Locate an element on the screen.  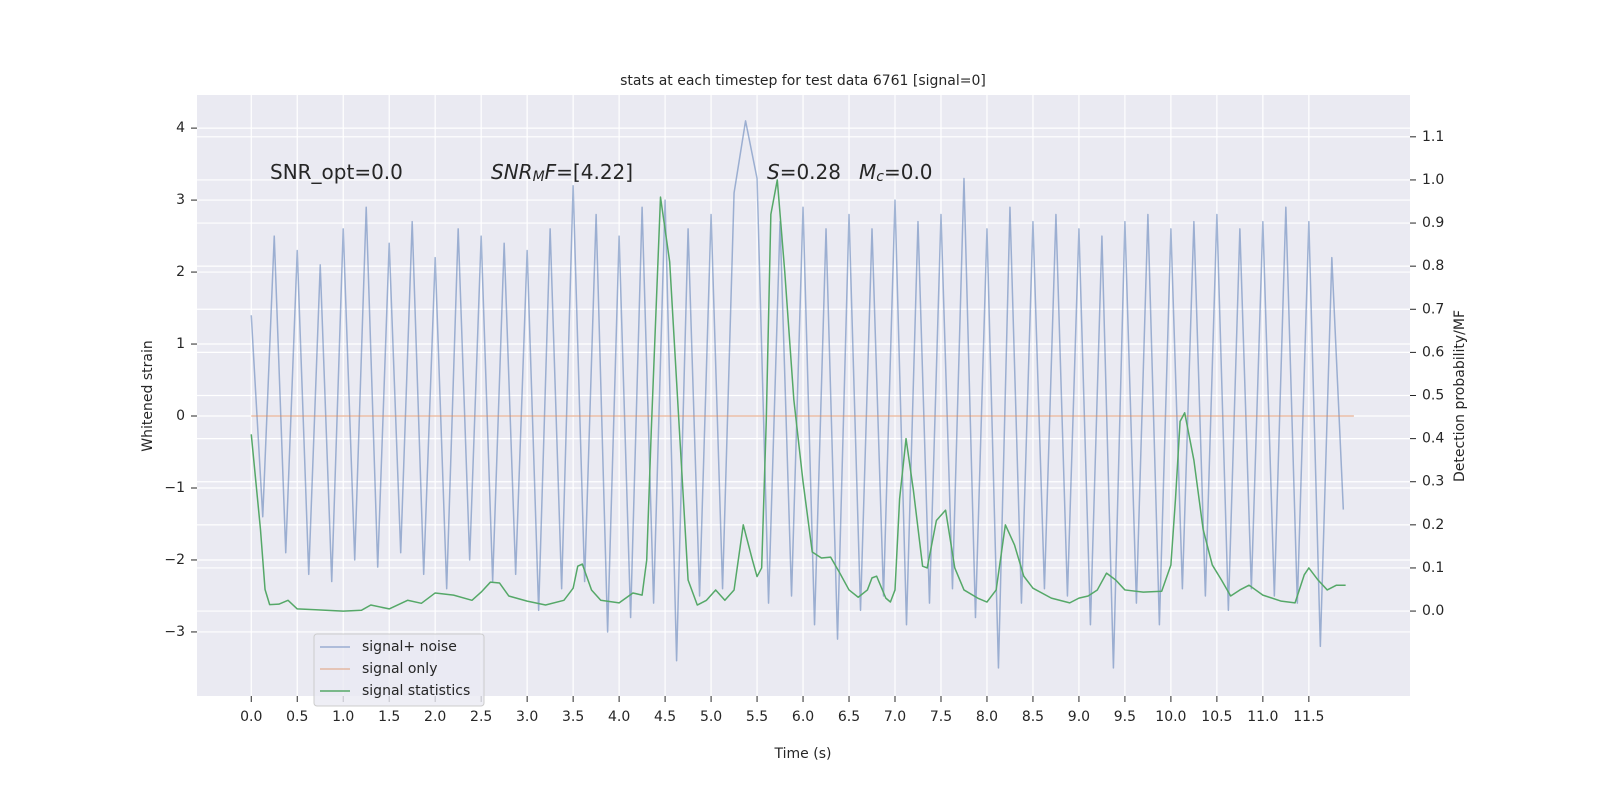
y-tick-label: 1 is located at coordinates (180, 344).